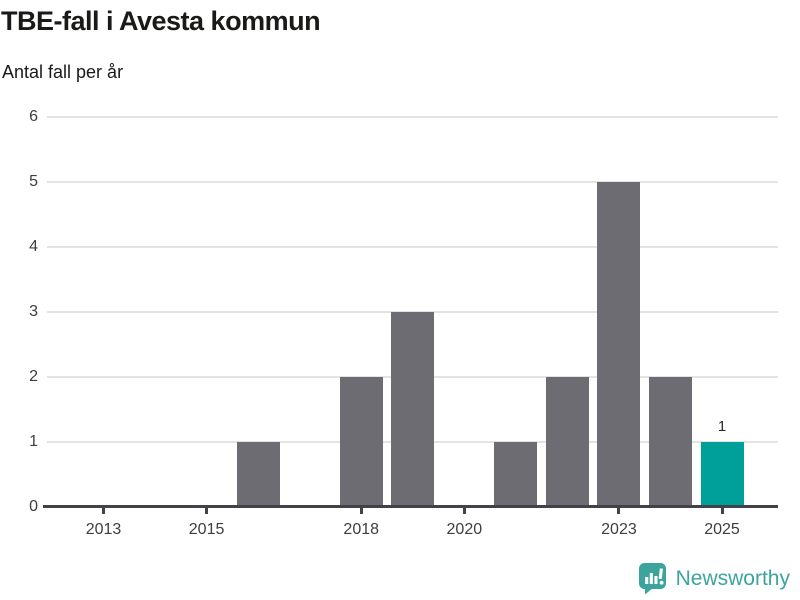 The image size is (800, 600). What do you see at coordinates (161, 21) in the screenshot?
I see `chart-title: TBE-fall i Avesta kommun` at bounding box center [161, 21].